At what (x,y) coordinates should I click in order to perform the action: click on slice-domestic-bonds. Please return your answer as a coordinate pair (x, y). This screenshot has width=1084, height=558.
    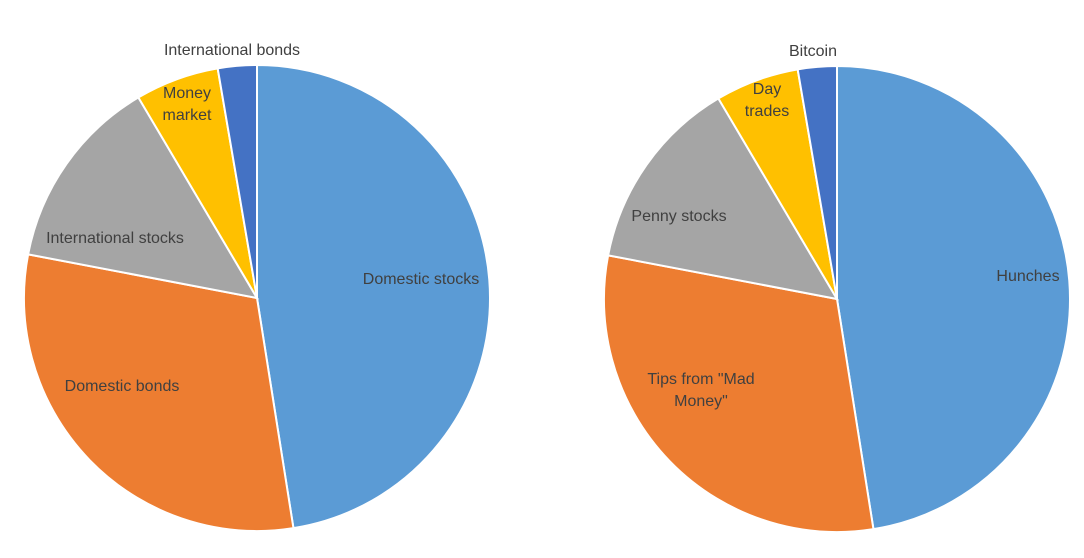
    Looking at the image, I should click on (159, 392).